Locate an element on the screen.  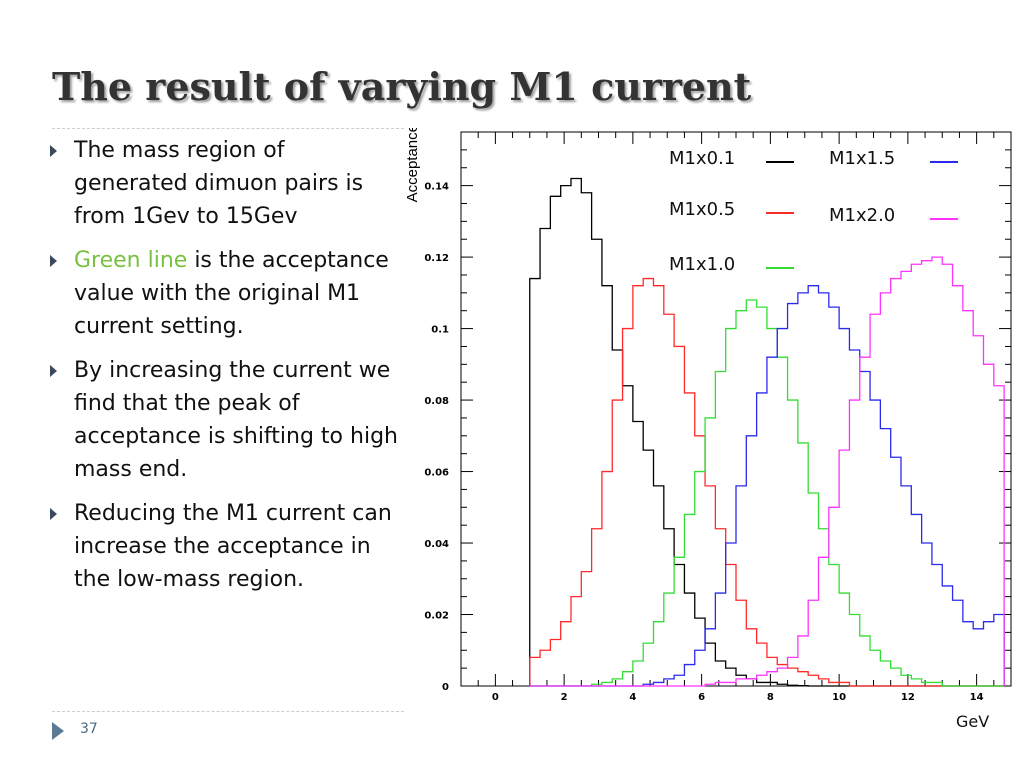
y-axis-title: Acceptance is located at coordinates (412, 165).